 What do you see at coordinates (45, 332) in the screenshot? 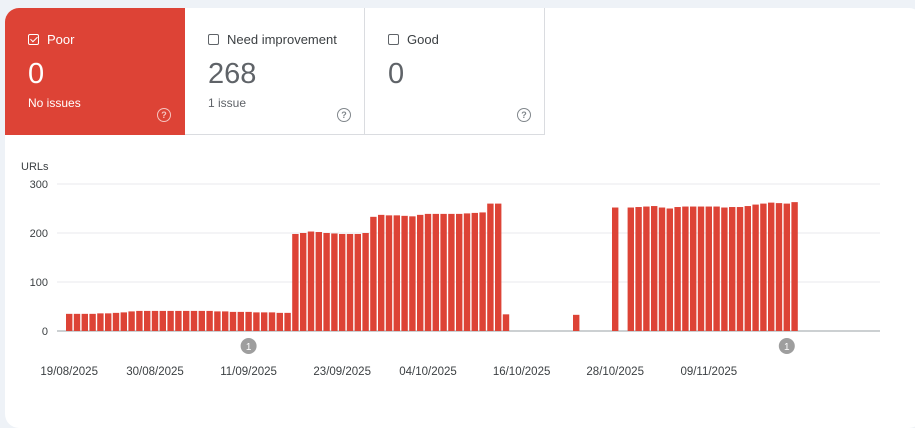
I see `y-tick-label: 0` at bounding box center [45, 332].